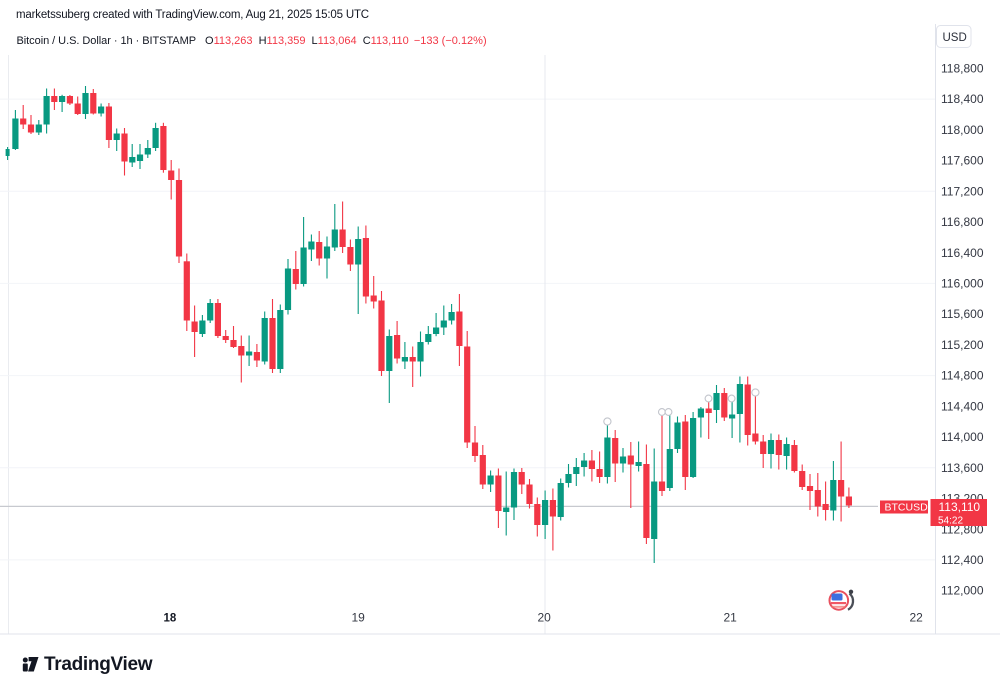 This screenshot has height=691, width=1000. I want to click on svg-text: 117,600, so click(962, 161).